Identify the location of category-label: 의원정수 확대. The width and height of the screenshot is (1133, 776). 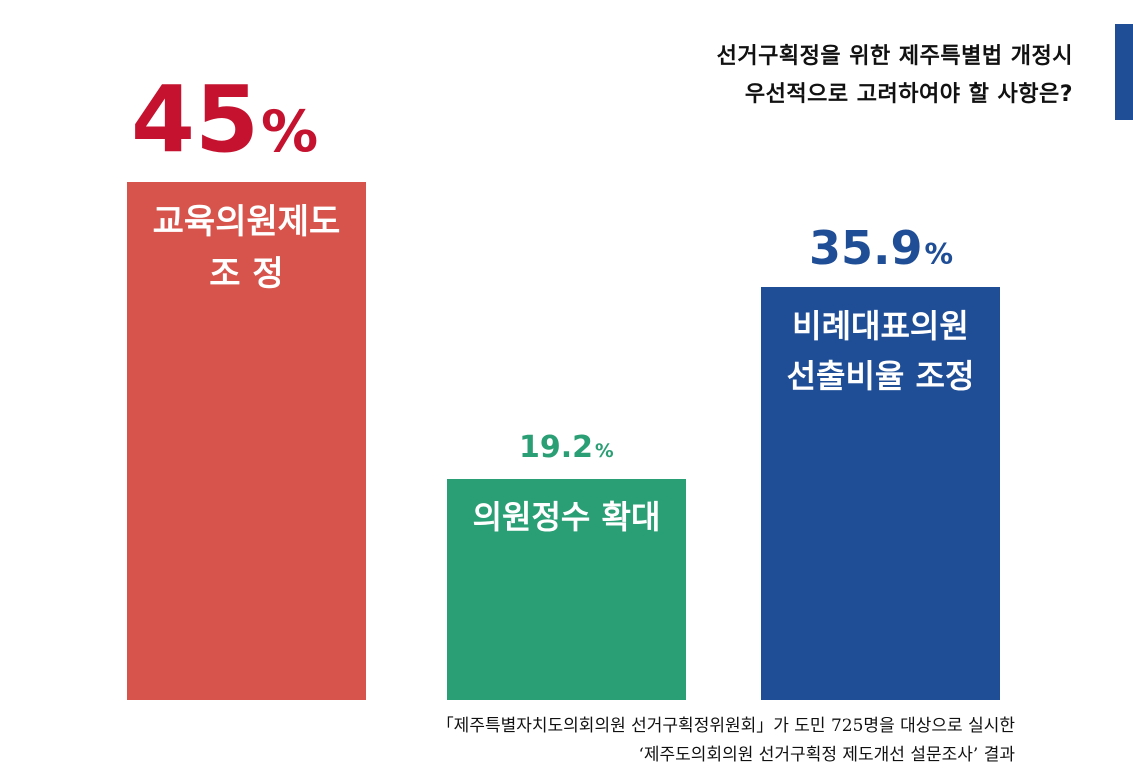
(566, 517).